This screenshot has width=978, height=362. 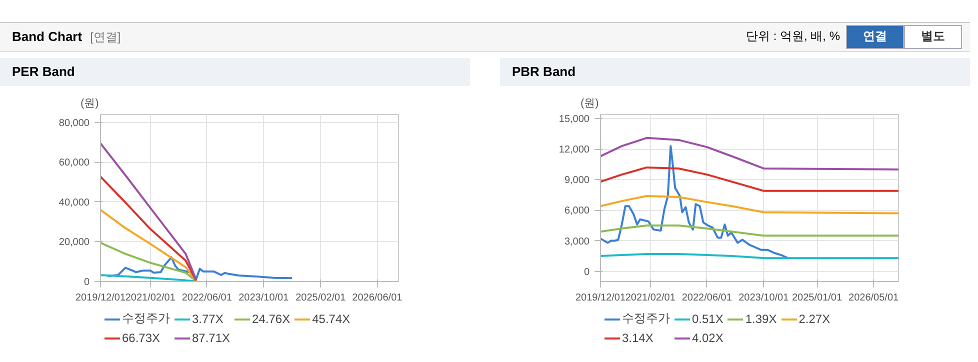 I want to click on legend-label: 3.77X, so click(x=208, y=319).